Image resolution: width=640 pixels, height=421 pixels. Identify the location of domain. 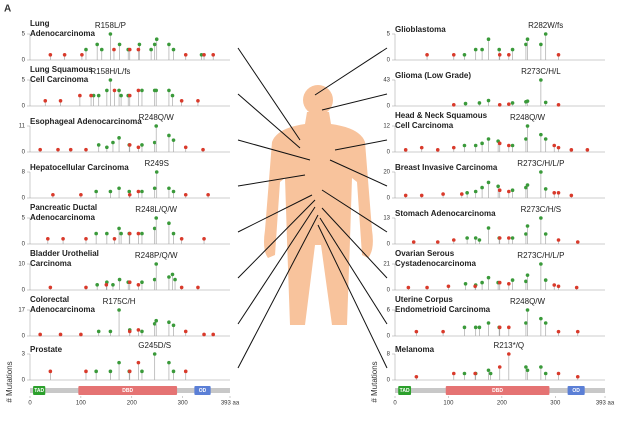
(405, 390).